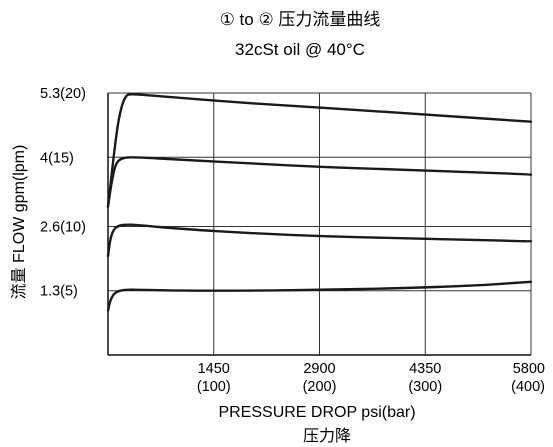  What do you see at coordinates (528, 387) in the screenshot?
I see `x-tick-sublabel-3: (400)` at bounding box center [528, 387].